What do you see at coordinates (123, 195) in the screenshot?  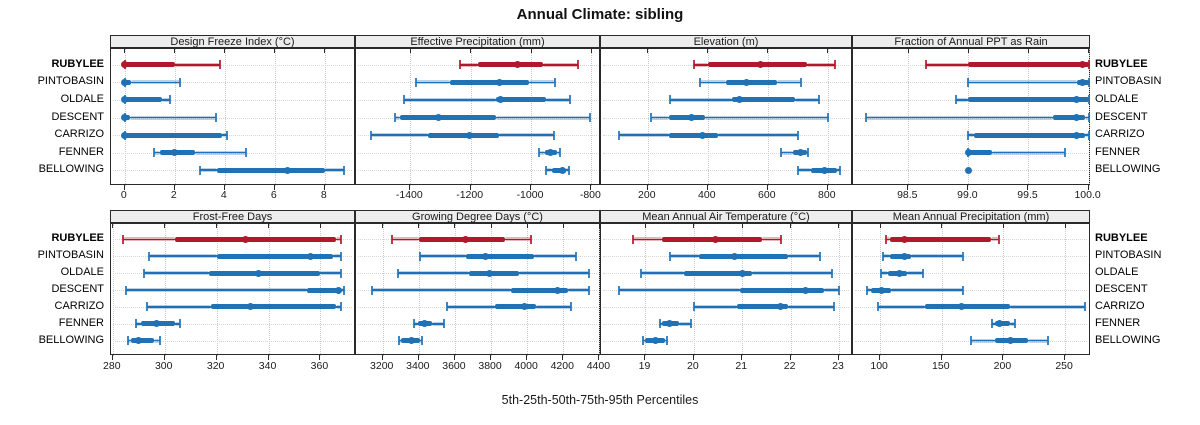 I see `axis-tick-label: 0` at bounding box center [123, 195].